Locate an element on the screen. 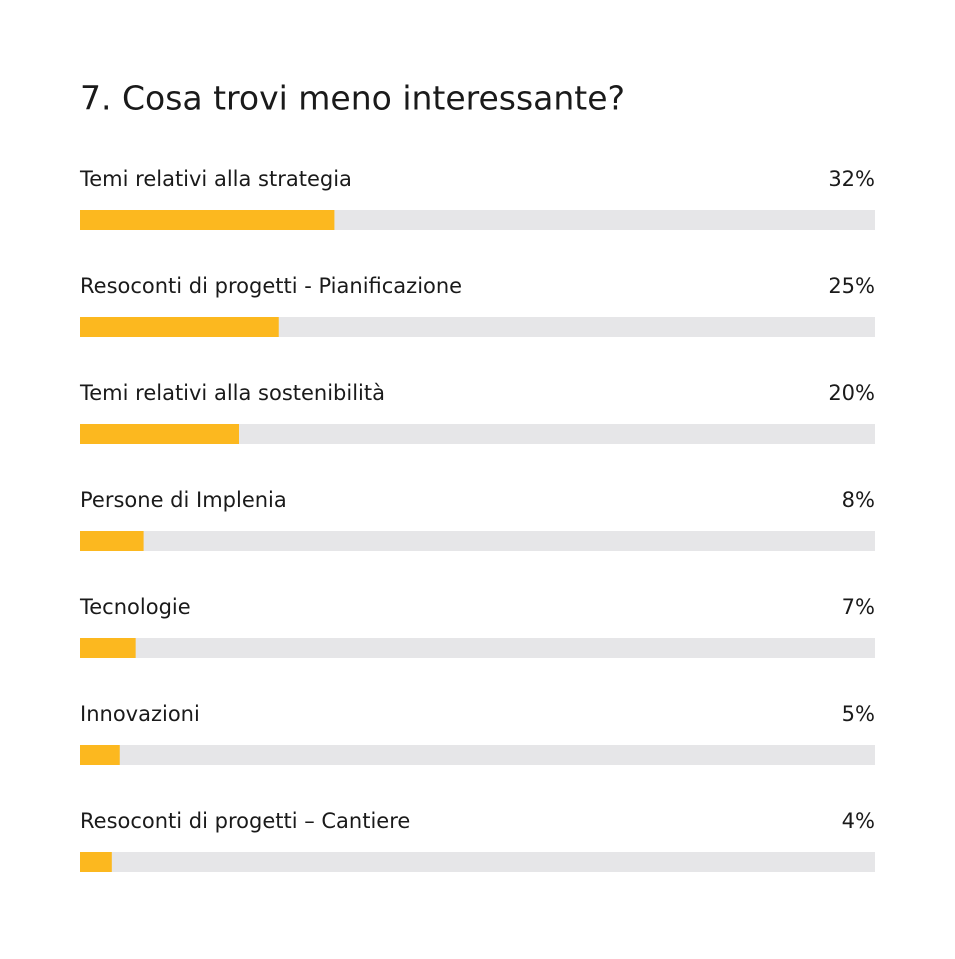 This screenshot has height=959, width=955. category-label: Temi relativi alla sostenibilità is located at coordinates (232, 393).